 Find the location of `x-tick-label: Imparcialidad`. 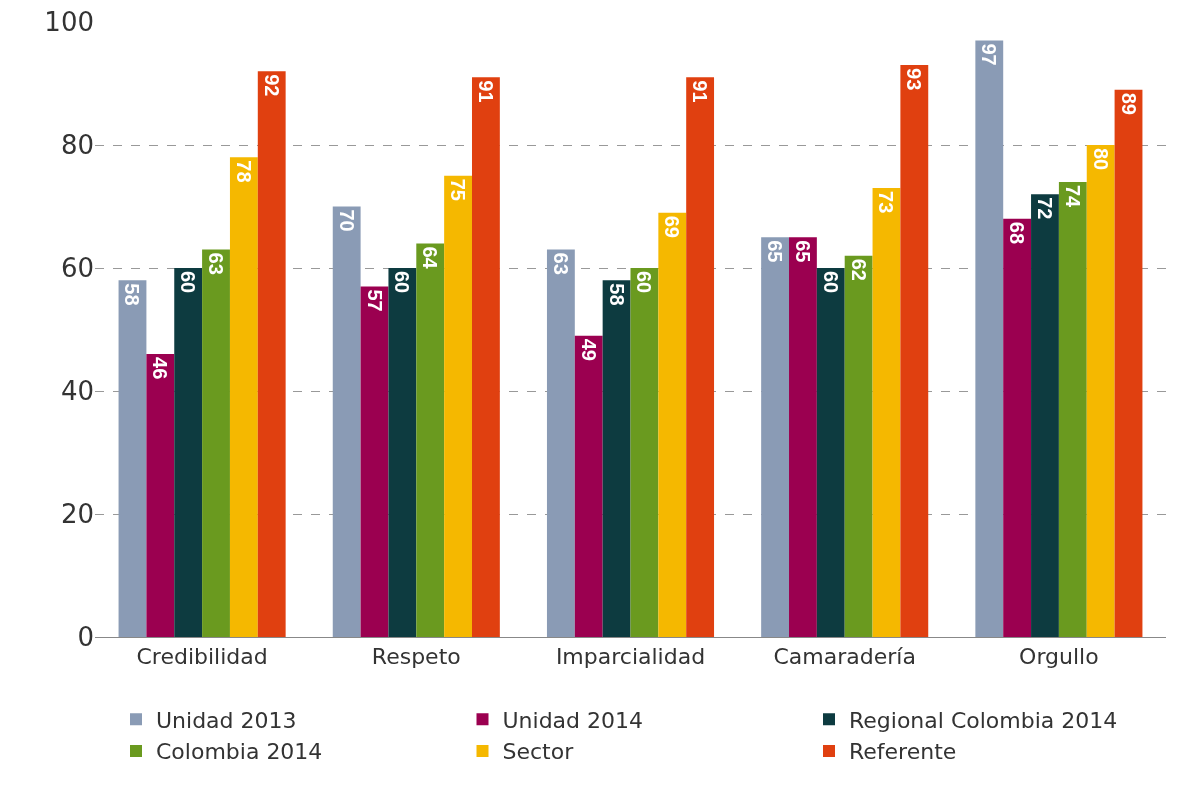

x-tick-label: Imparcialidad is located at coordinates (630, 657).